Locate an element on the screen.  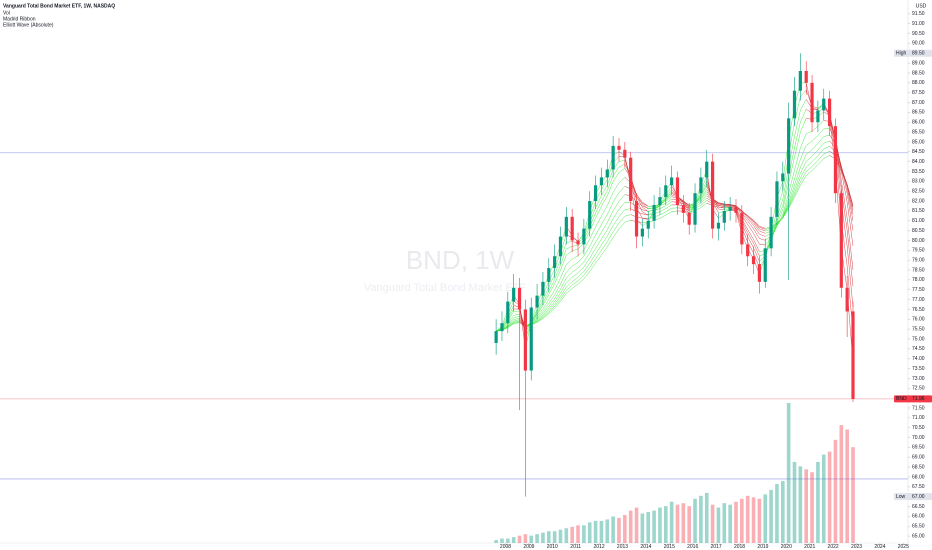
x-tick-label: 2024 is located at coordinates (879, 547).